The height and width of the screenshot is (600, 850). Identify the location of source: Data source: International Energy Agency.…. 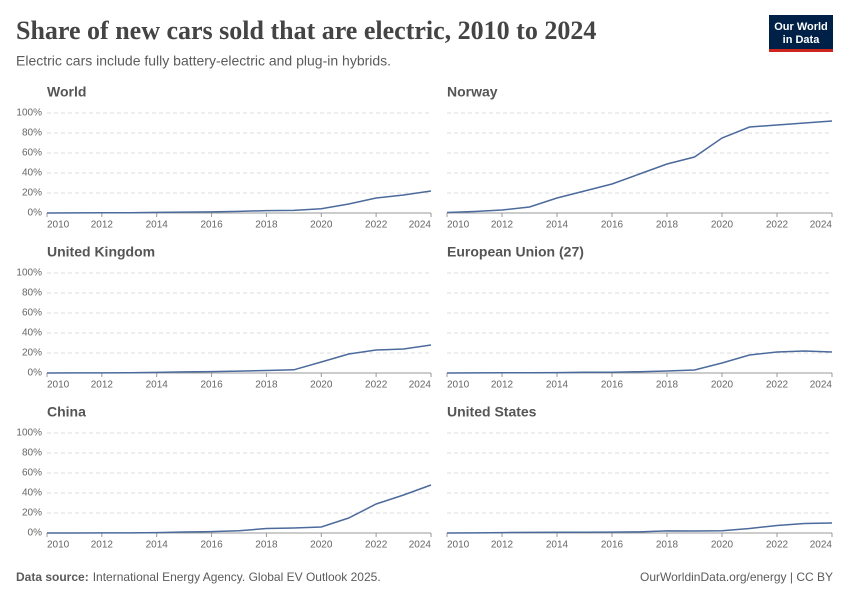
(198, 577).